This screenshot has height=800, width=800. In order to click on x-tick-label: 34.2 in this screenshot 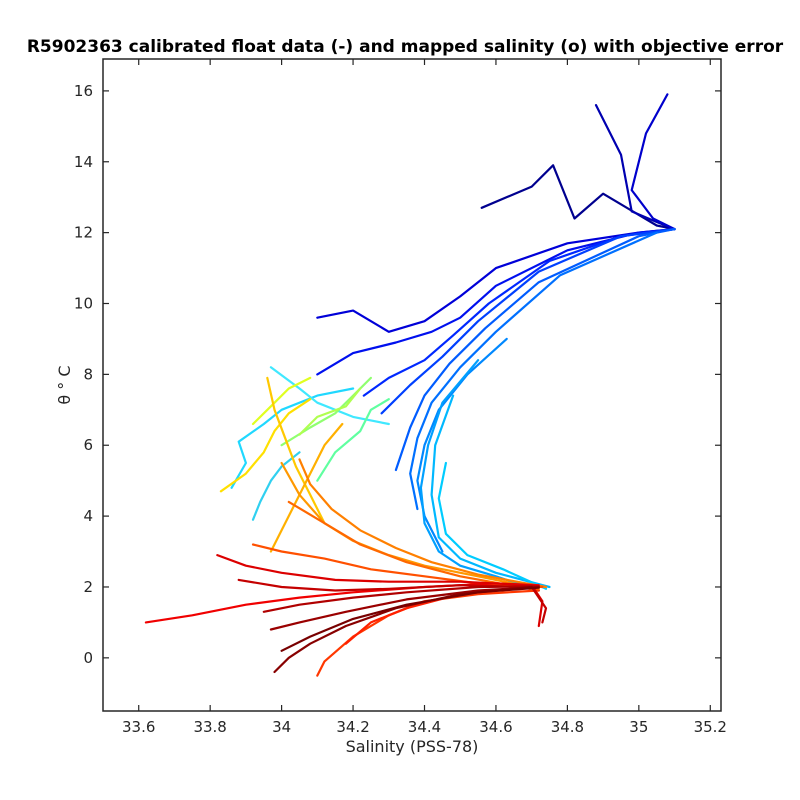, I will do `click(352, 727)`.